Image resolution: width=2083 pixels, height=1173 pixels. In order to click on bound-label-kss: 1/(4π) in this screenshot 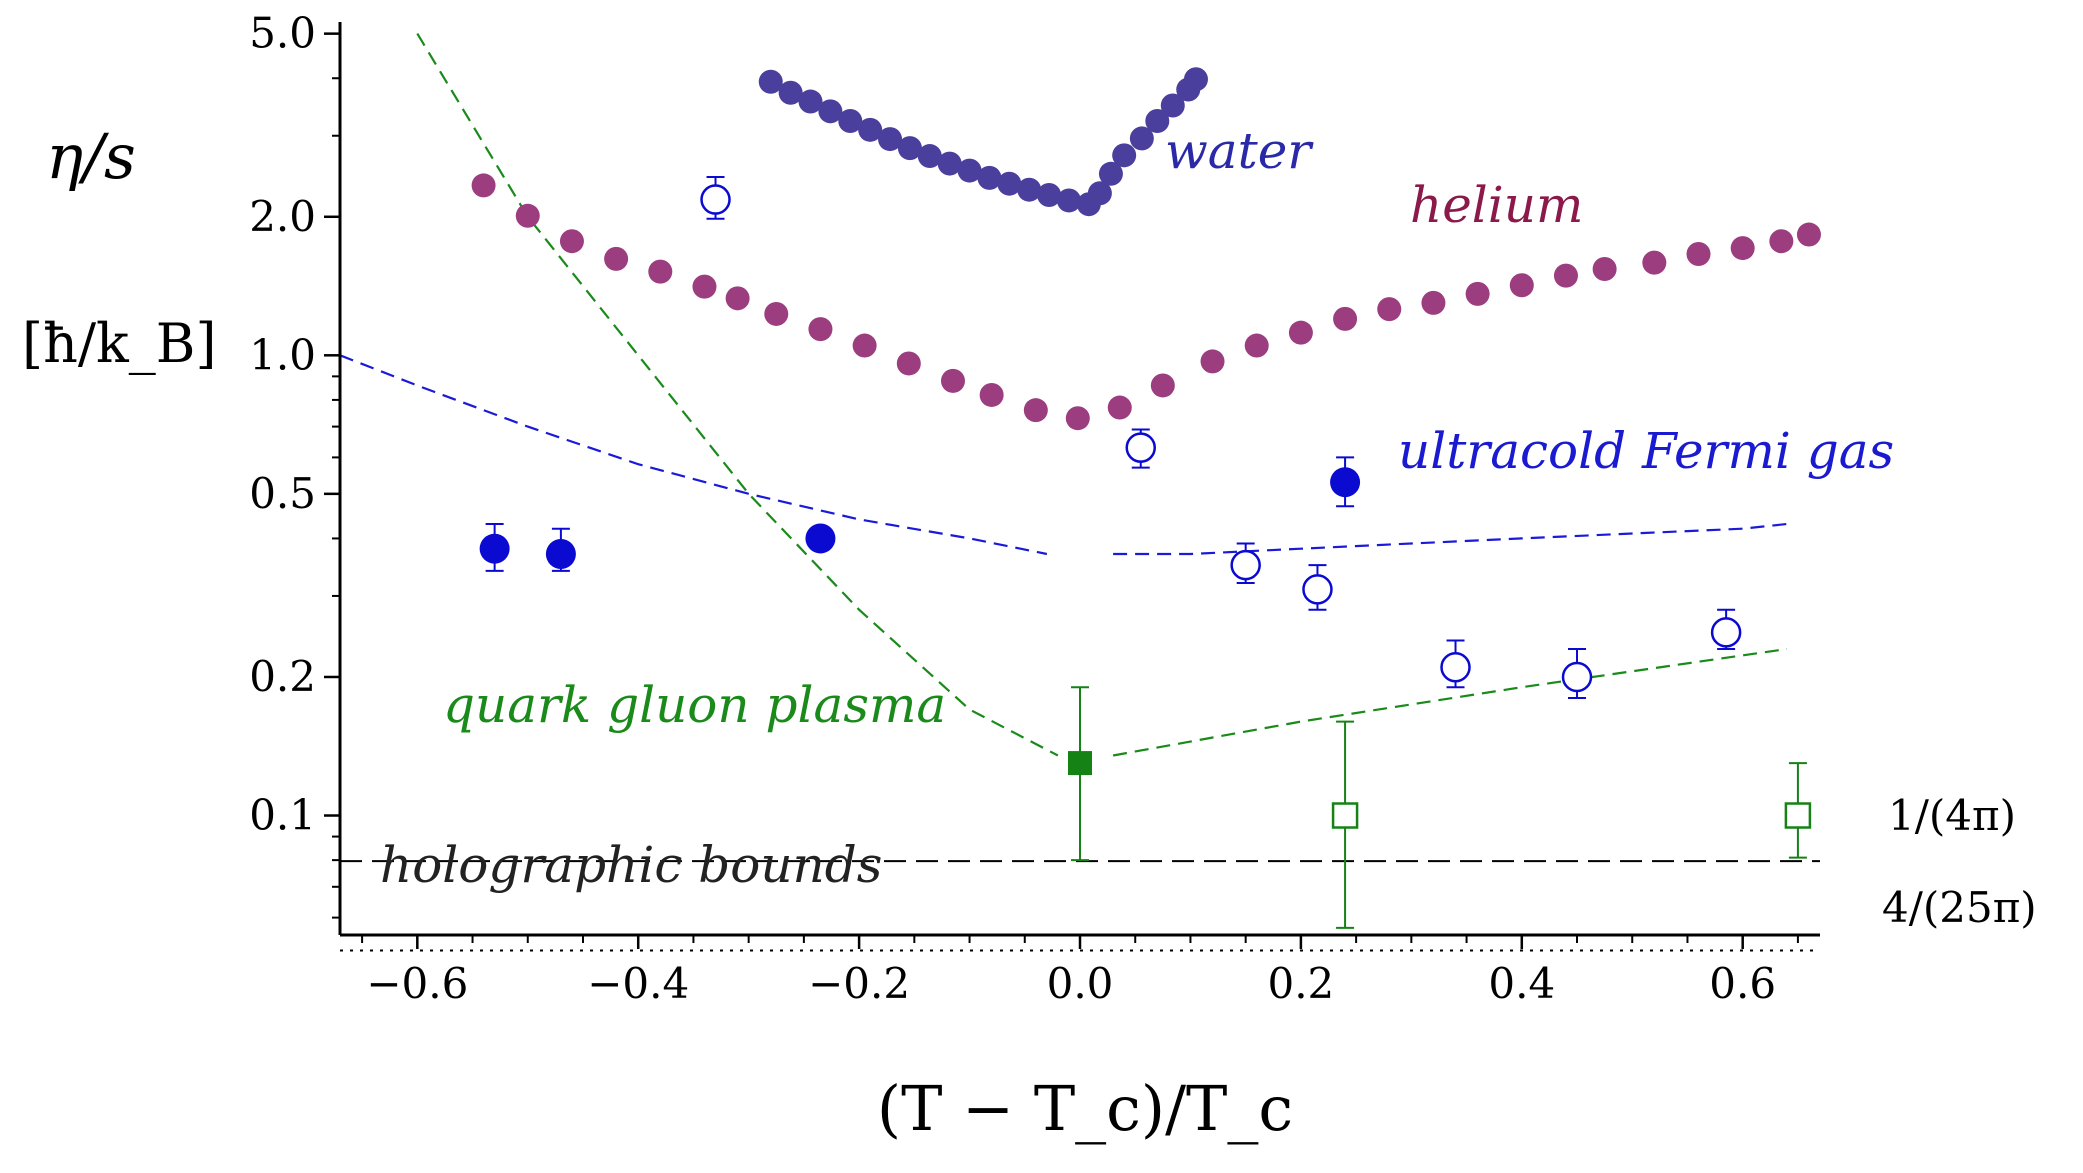, I will do `click(1952, 815)`.